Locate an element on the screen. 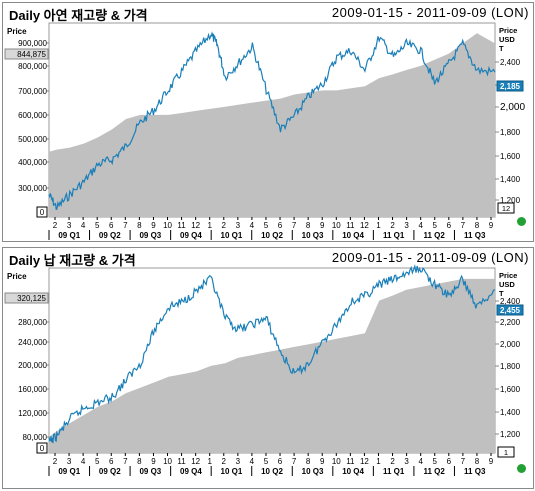 The width and height of the screenshot is (535, 491). chart-title: Daily 납 재고량 & 가격 is located at coordinates (72, 260).